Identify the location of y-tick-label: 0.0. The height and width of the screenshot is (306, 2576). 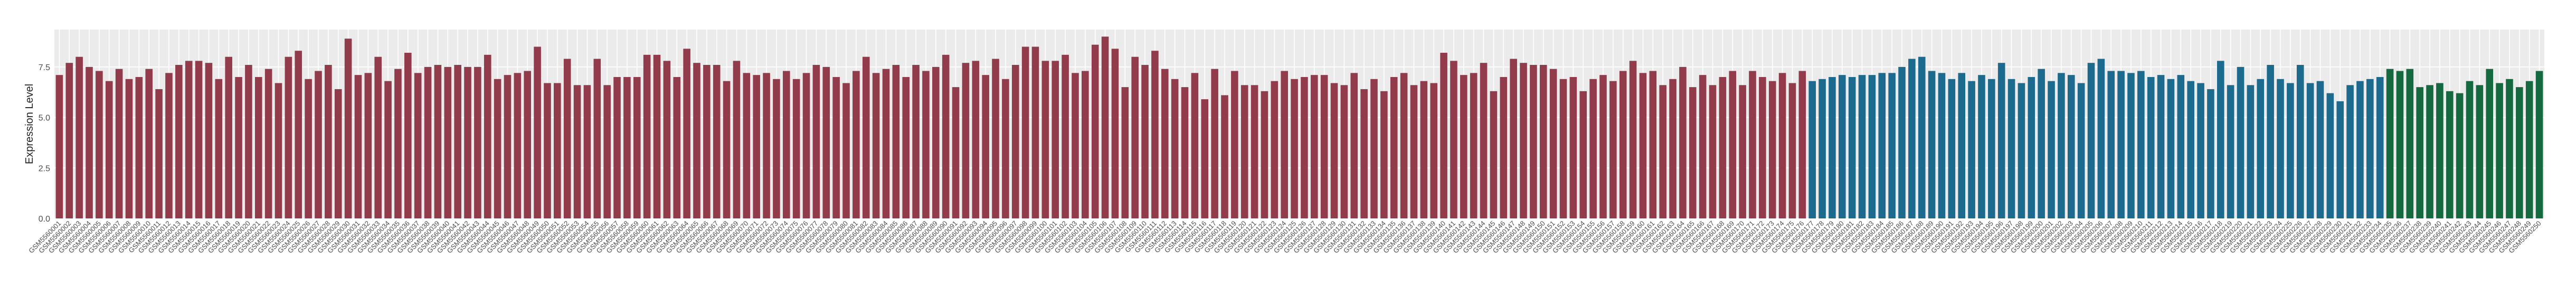
(44, 220).